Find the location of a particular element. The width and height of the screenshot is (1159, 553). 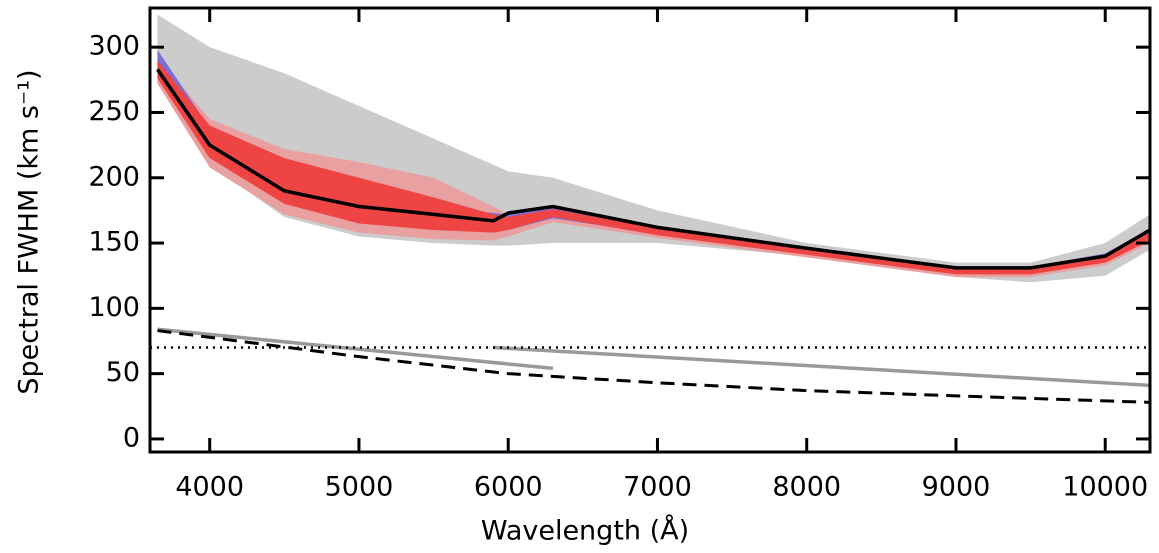

x-axis-label: Wavelength (Å) is located at coordinates (585, 531).